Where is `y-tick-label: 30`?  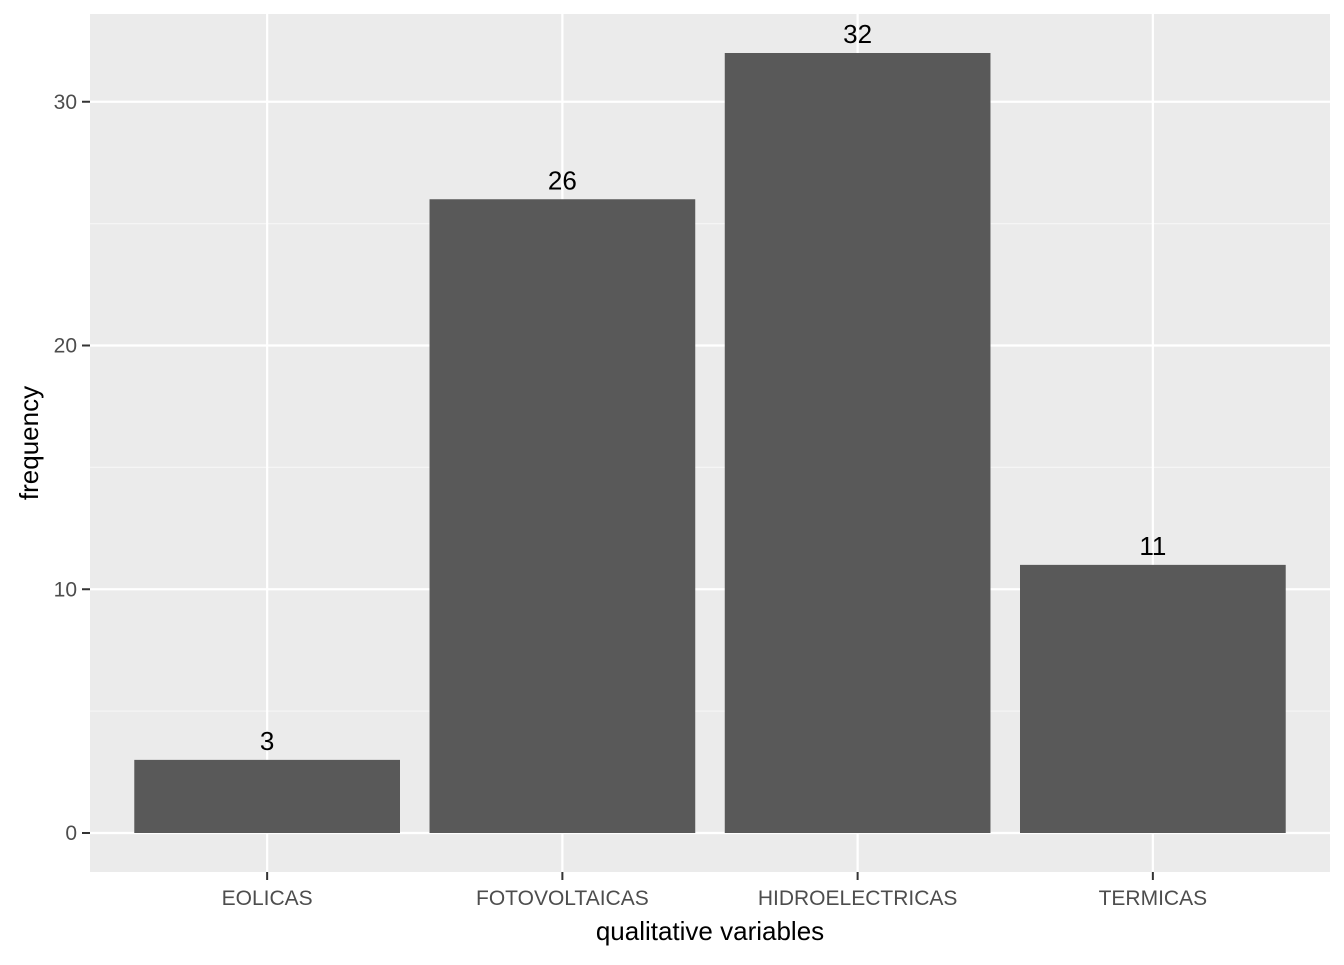
y-tick-label: 30 is located at coordinates (65, 102).